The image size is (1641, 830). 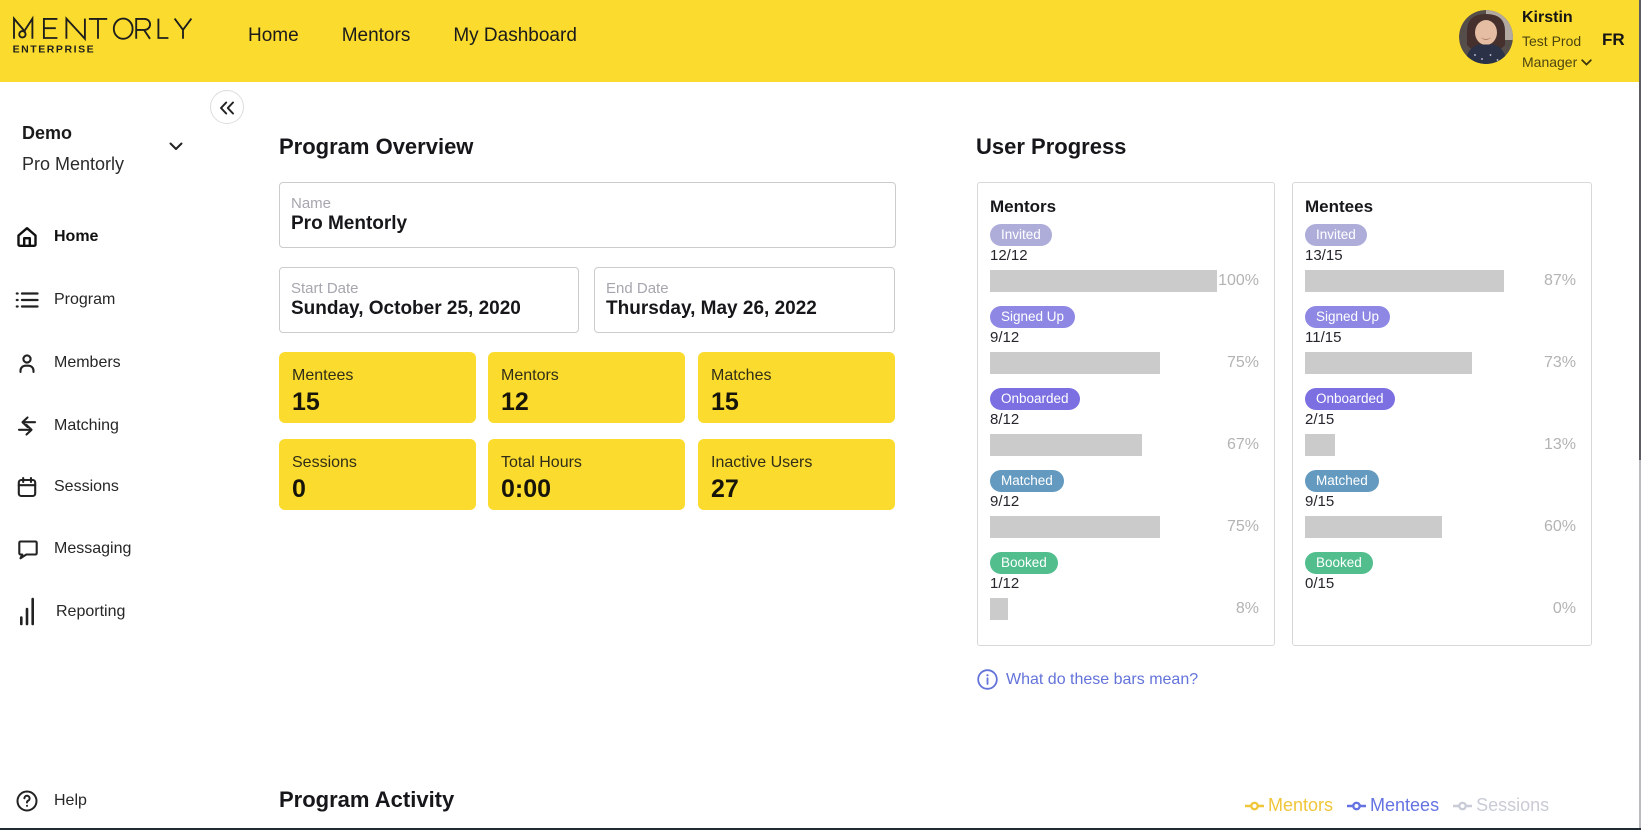 What do you see at coordinates (54, 50) in the screenshot?
I see `svg-text: ENTERPRISE` at bounding box center [54, 50].